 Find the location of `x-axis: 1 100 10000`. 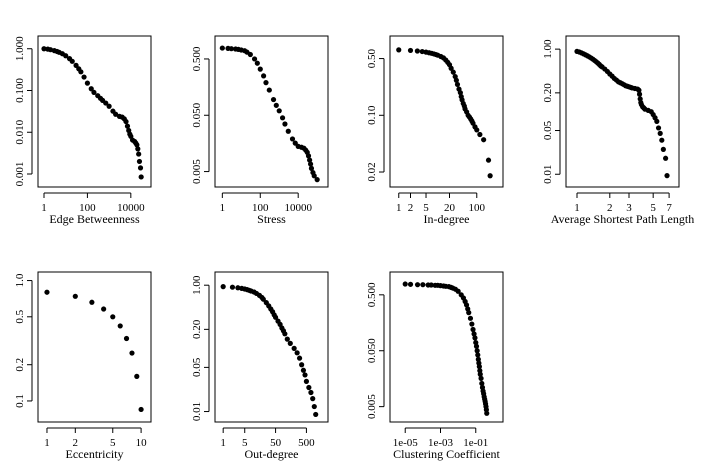

x-axis: 1 100 10000 is located at coordinates (93, 203).